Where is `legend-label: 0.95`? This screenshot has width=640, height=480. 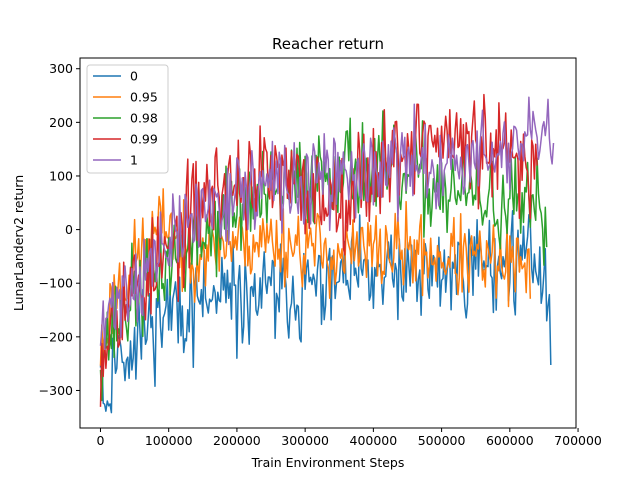 legend-label: 0.95 is located at coordinates (144, 97).